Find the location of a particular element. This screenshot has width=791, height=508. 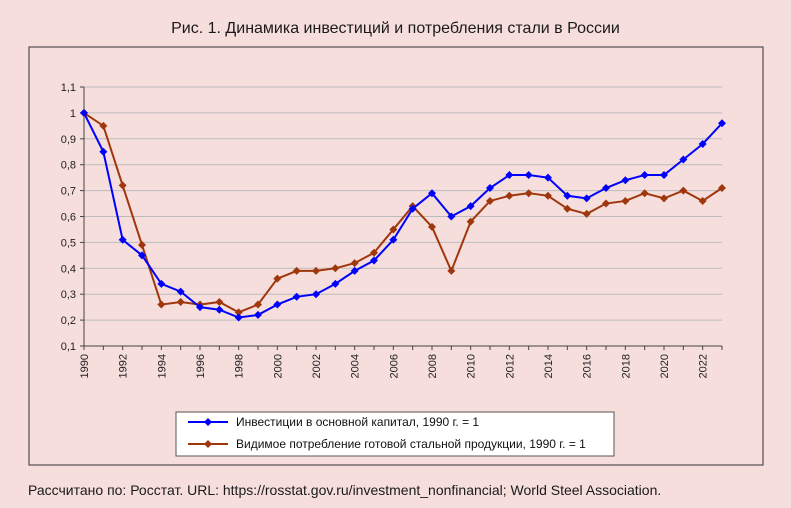

y-tick-label: 0,5 is located at coordinates (68, 243).